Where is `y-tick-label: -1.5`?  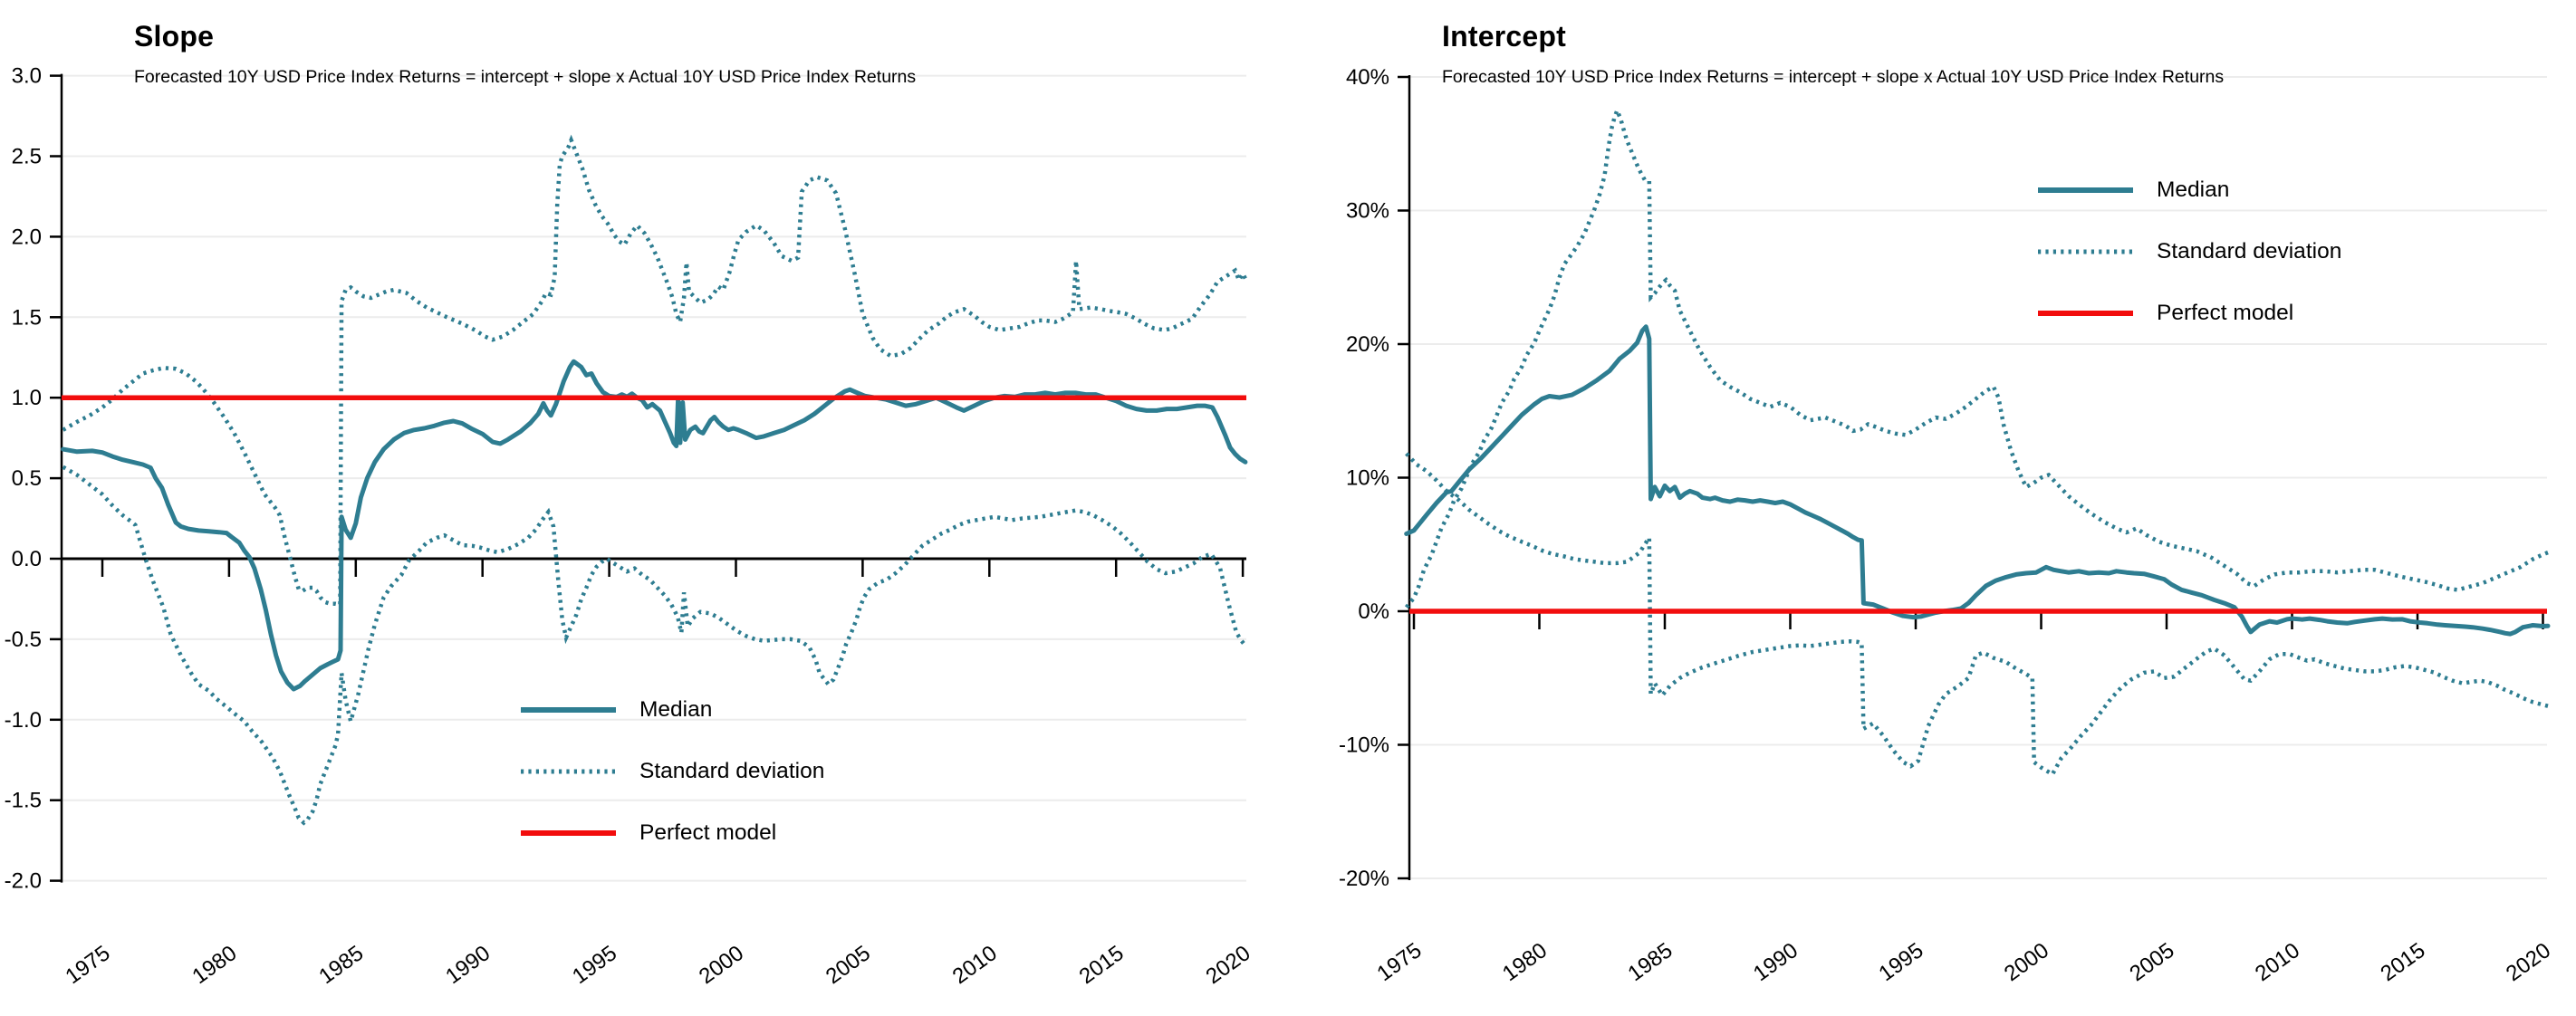 y-tick-label: -1.5 is located at coordinates (23, 801).